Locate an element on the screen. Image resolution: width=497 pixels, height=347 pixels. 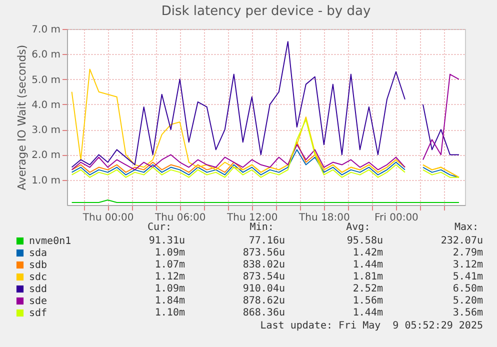
y-tick-label: 6.0 m is located at coordinates (46, 55).